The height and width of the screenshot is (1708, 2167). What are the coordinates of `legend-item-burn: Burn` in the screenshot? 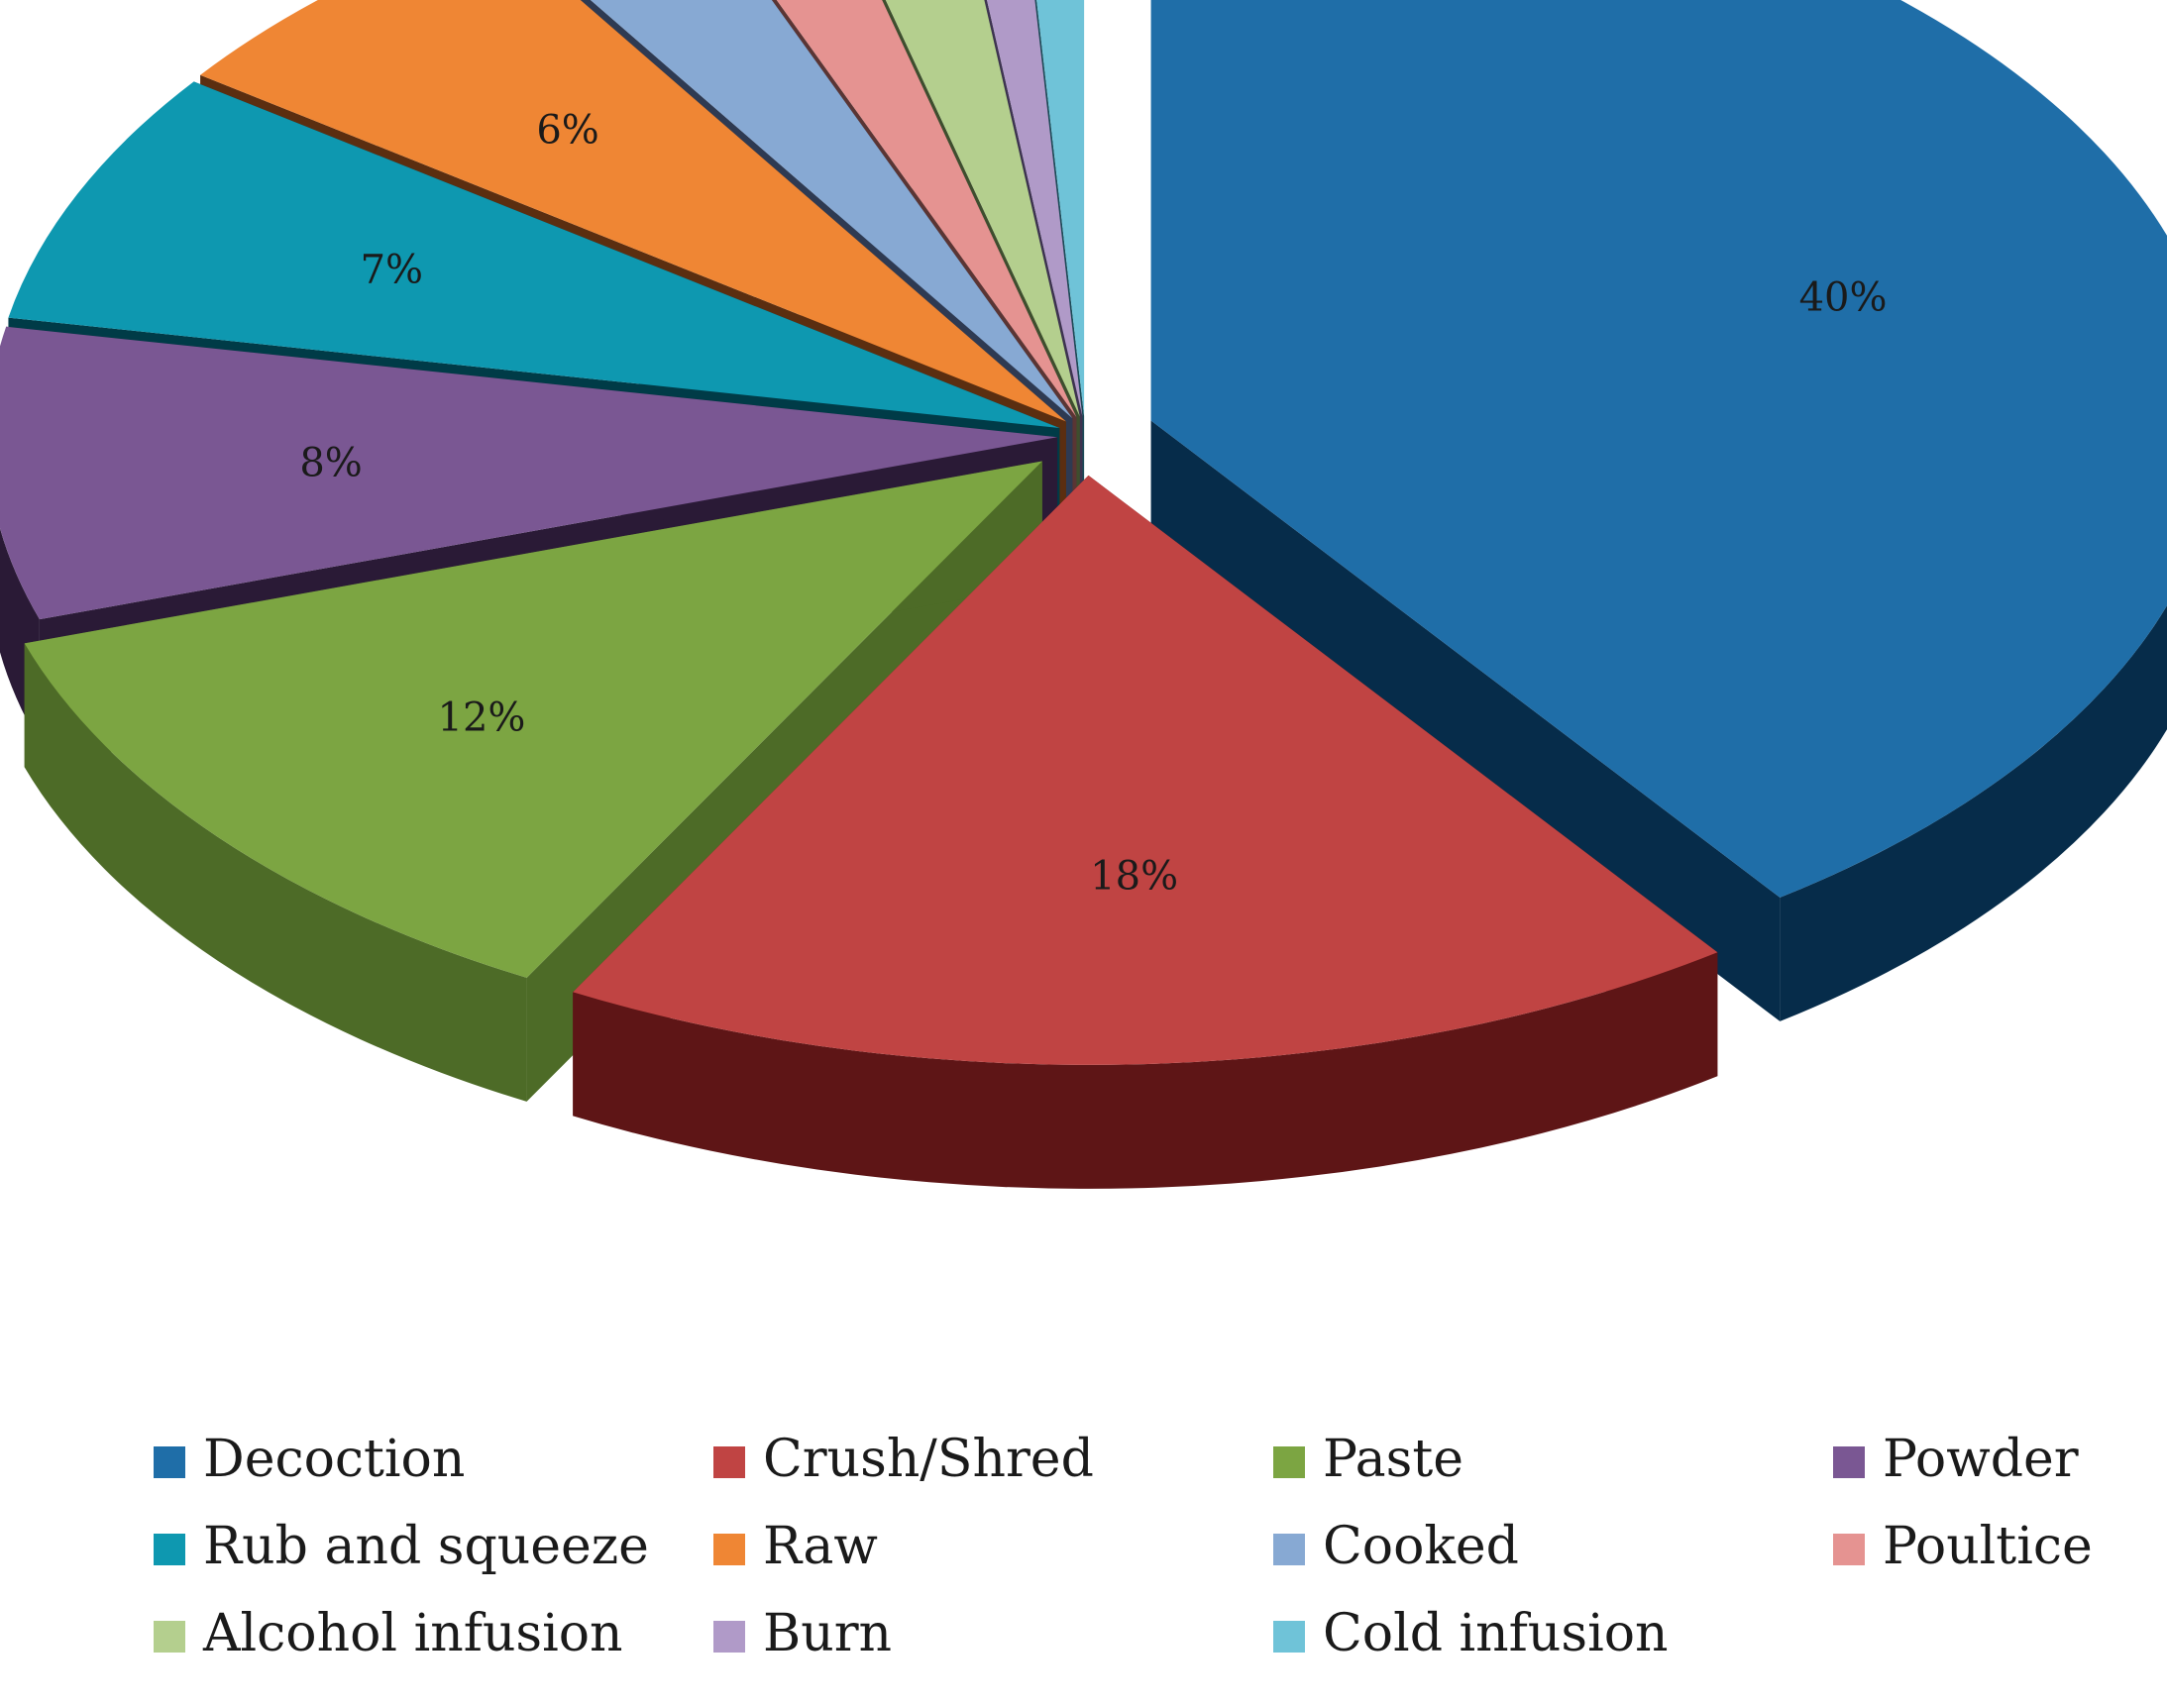 It's located at (802, 1633).